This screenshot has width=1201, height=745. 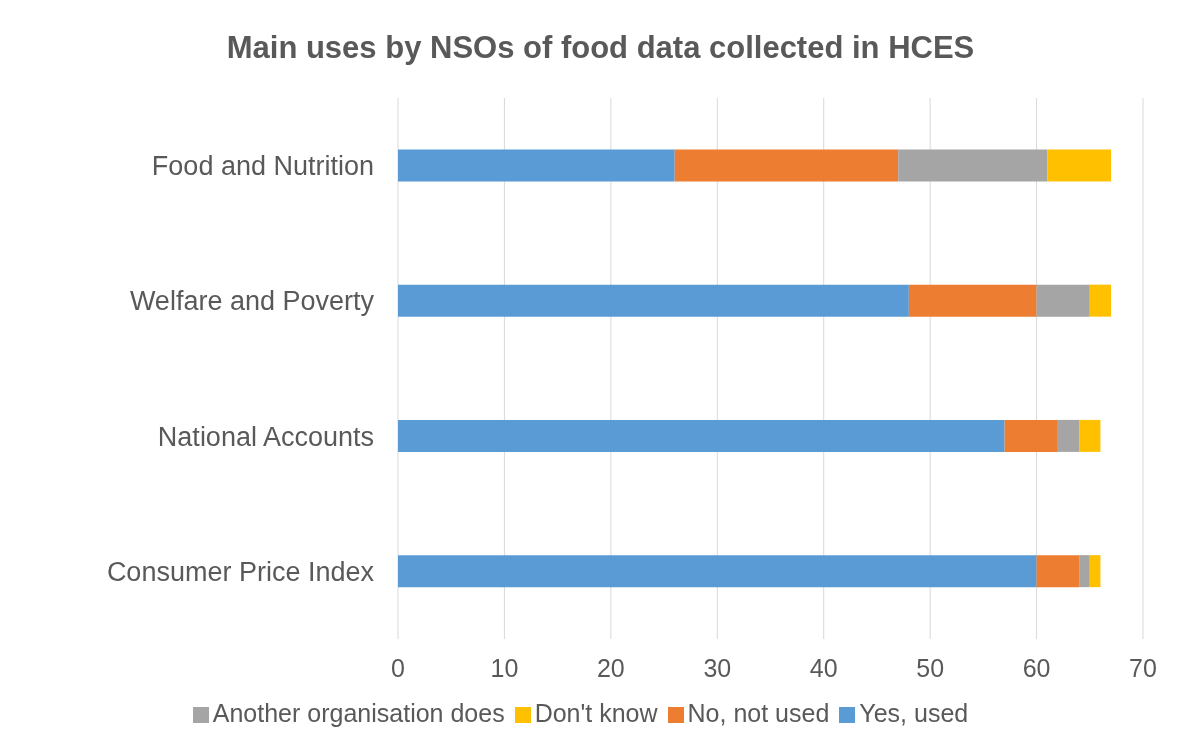 What do you see at coordinates (252, 301) in the screenshot?
I see `y-tick-label: Welfare and Poverty` at bounding box center [252, 301].